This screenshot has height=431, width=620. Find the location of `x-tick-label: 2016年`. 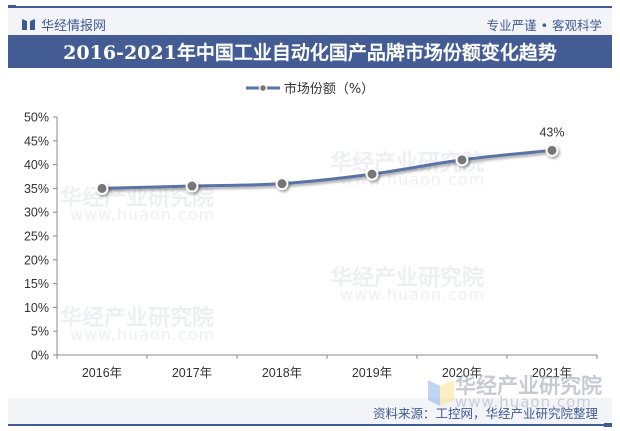

x-tick-label: 2016年 is located at coordinates (102, 373).